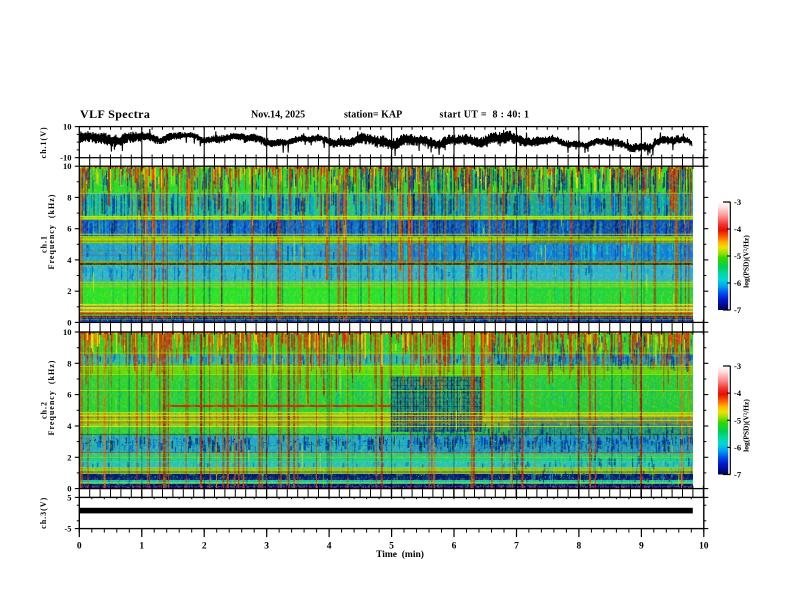 Image resolution: width=792 pixels, height=612 pixels. What do you see at coordinates (141, 547) in the screenshot?
I see `svg-text: 1` at bounding box center [141, 547].